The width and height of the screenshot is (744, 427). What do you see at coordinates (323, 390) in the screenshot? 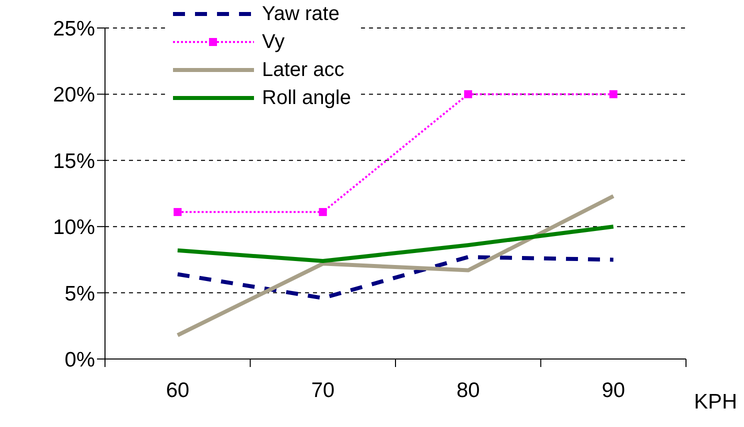
I see `x-tick-label: 70` at bounding box center [323, 390].